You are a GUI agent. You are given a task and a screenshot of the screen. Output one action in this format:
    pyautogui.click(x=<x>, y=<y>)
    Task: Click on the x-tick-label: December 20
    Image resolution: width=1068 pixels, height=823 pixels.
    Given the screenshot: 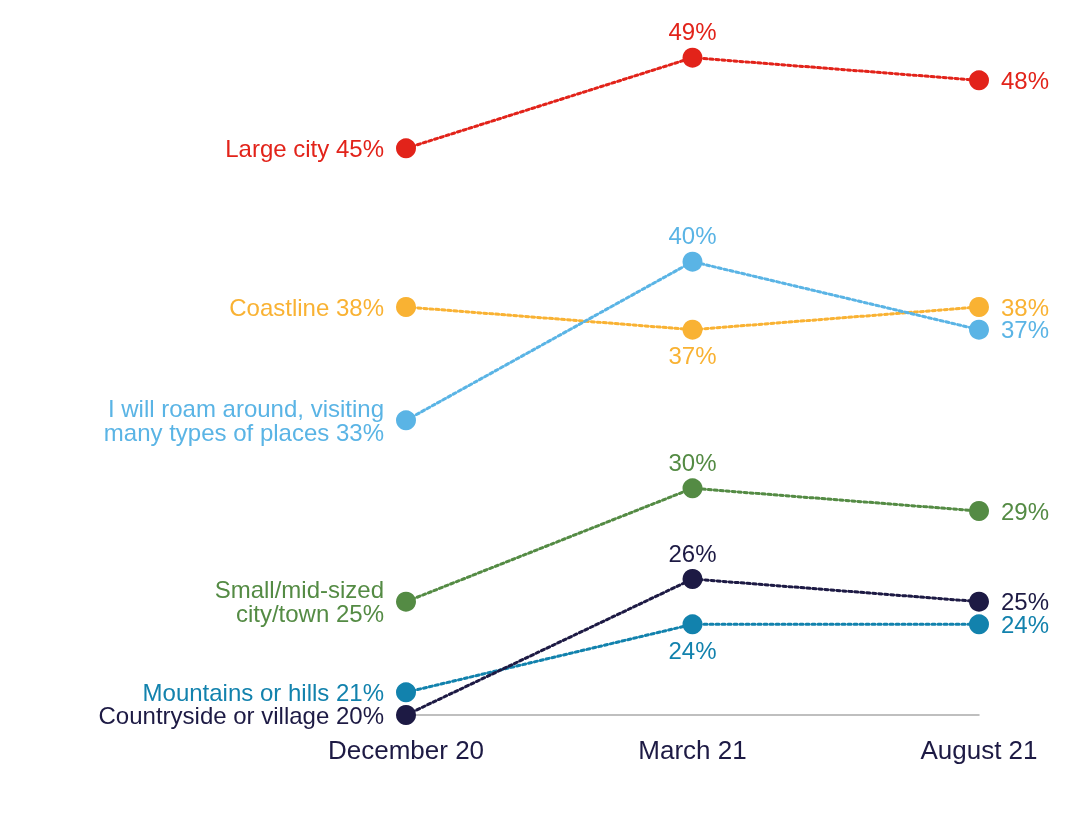 What is the action you would take?
    pyautogui.click(x=406, y=750)
    